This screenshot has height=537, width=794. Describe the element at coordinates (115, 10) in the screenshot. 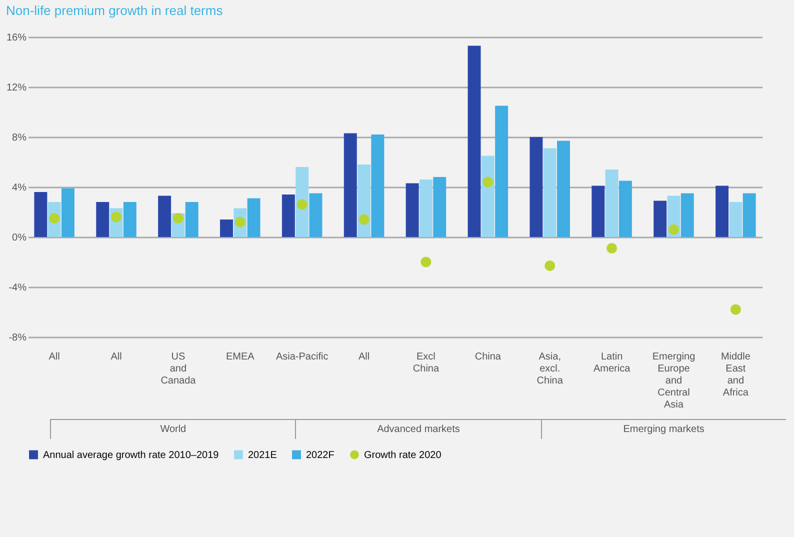

I see `chart-title: Non-life premium growth in real terms` at that location.